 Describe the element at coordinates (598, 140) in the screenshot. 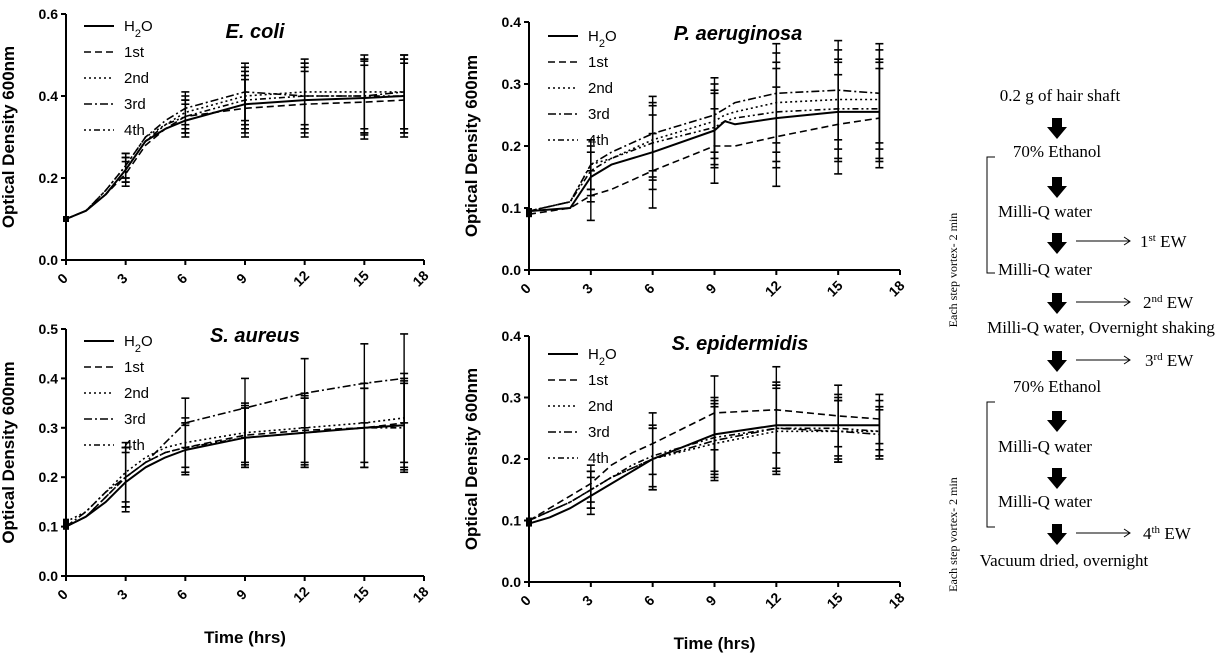

I see `legend-label: 4th` at that location.